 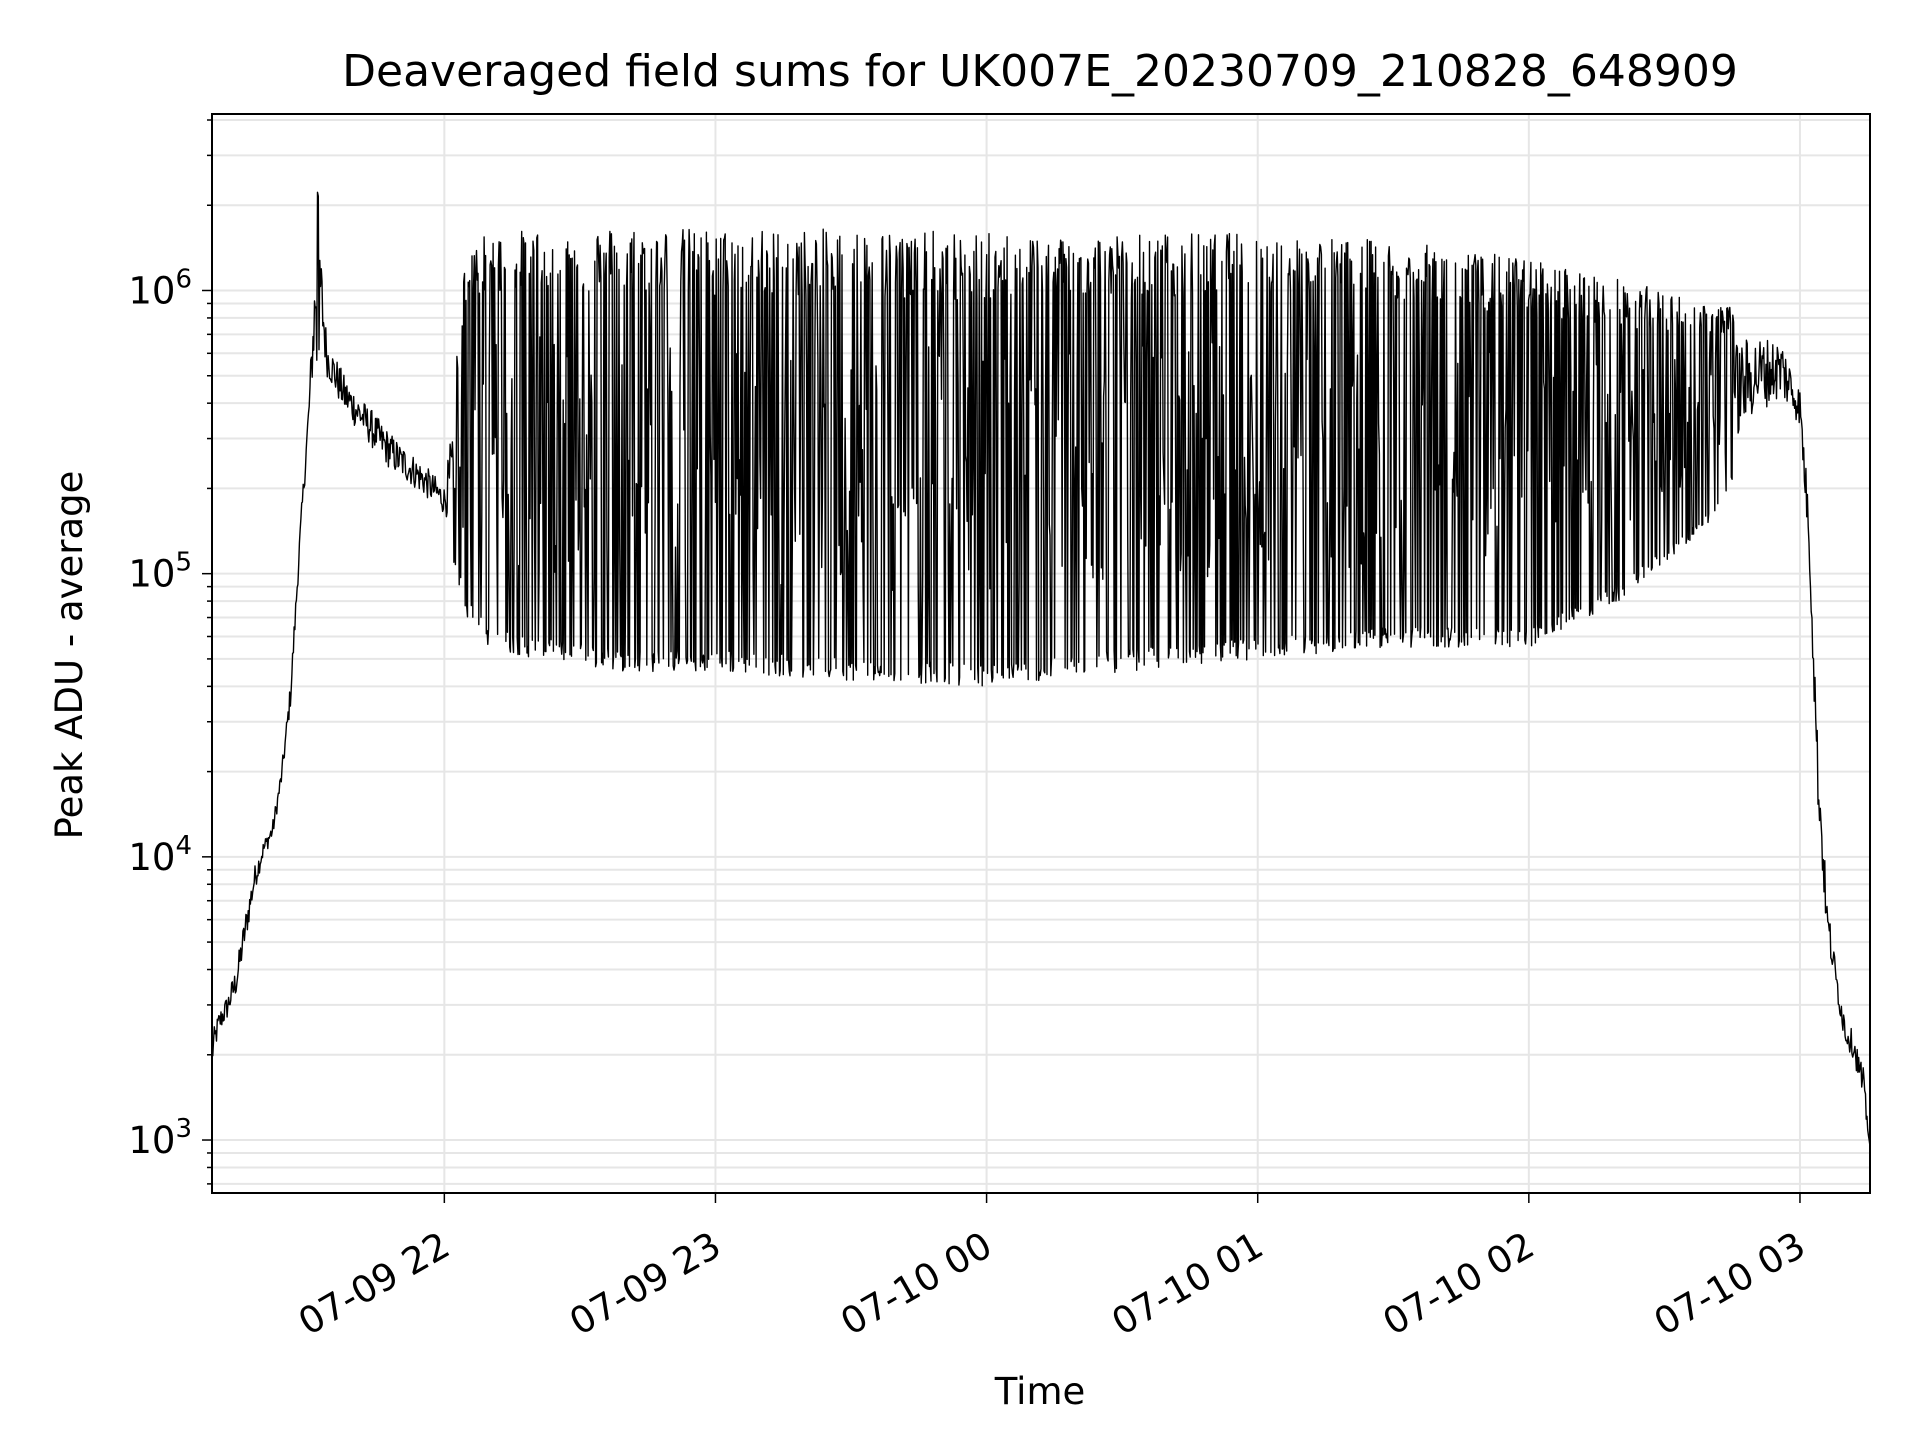 I want to click on y-tick-label: 10⁵, so click(x=160, y=572).